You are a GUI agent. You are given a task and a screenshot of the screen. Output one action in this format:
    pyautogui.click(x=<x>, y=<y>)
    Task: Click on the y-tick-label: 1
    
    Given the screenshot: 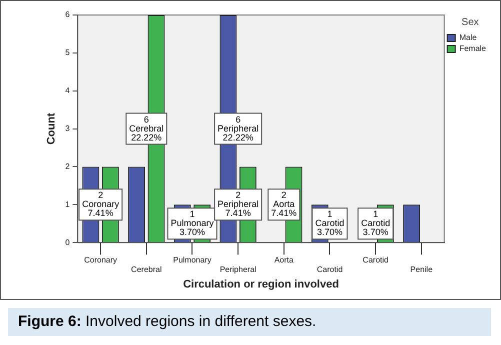 What is the action you would take?
    pyautogui.click(x=67, y=204)
    